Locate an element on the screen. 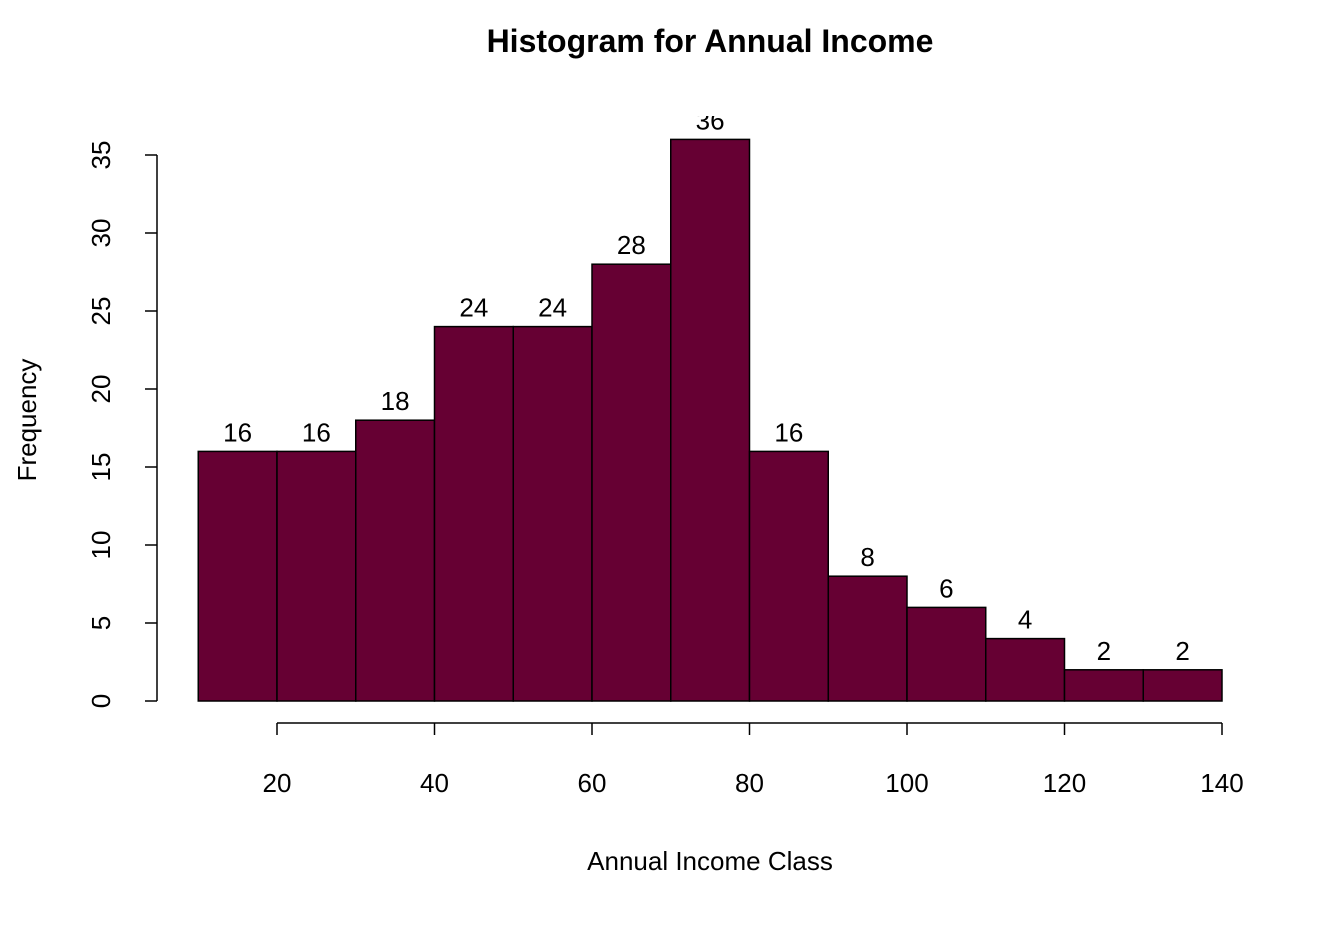  x-tick-label: 100 is located at coordinates (906, 783).